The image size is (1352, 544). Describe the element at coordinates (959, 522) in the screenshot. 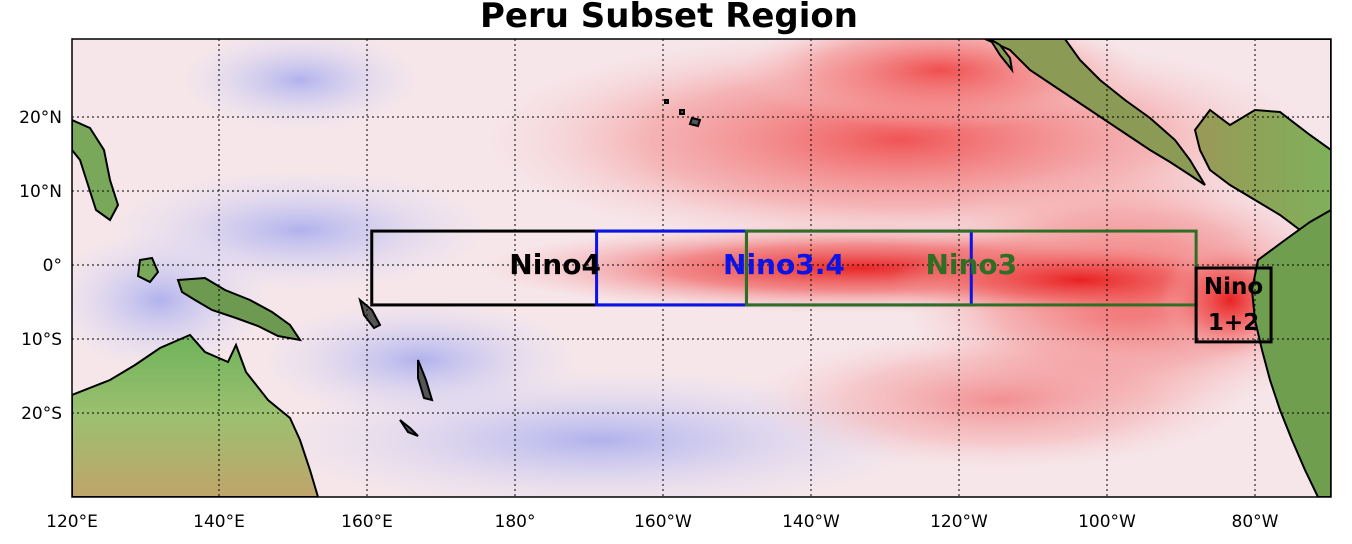

I see `lon-tick-label: 120°W` at that location.